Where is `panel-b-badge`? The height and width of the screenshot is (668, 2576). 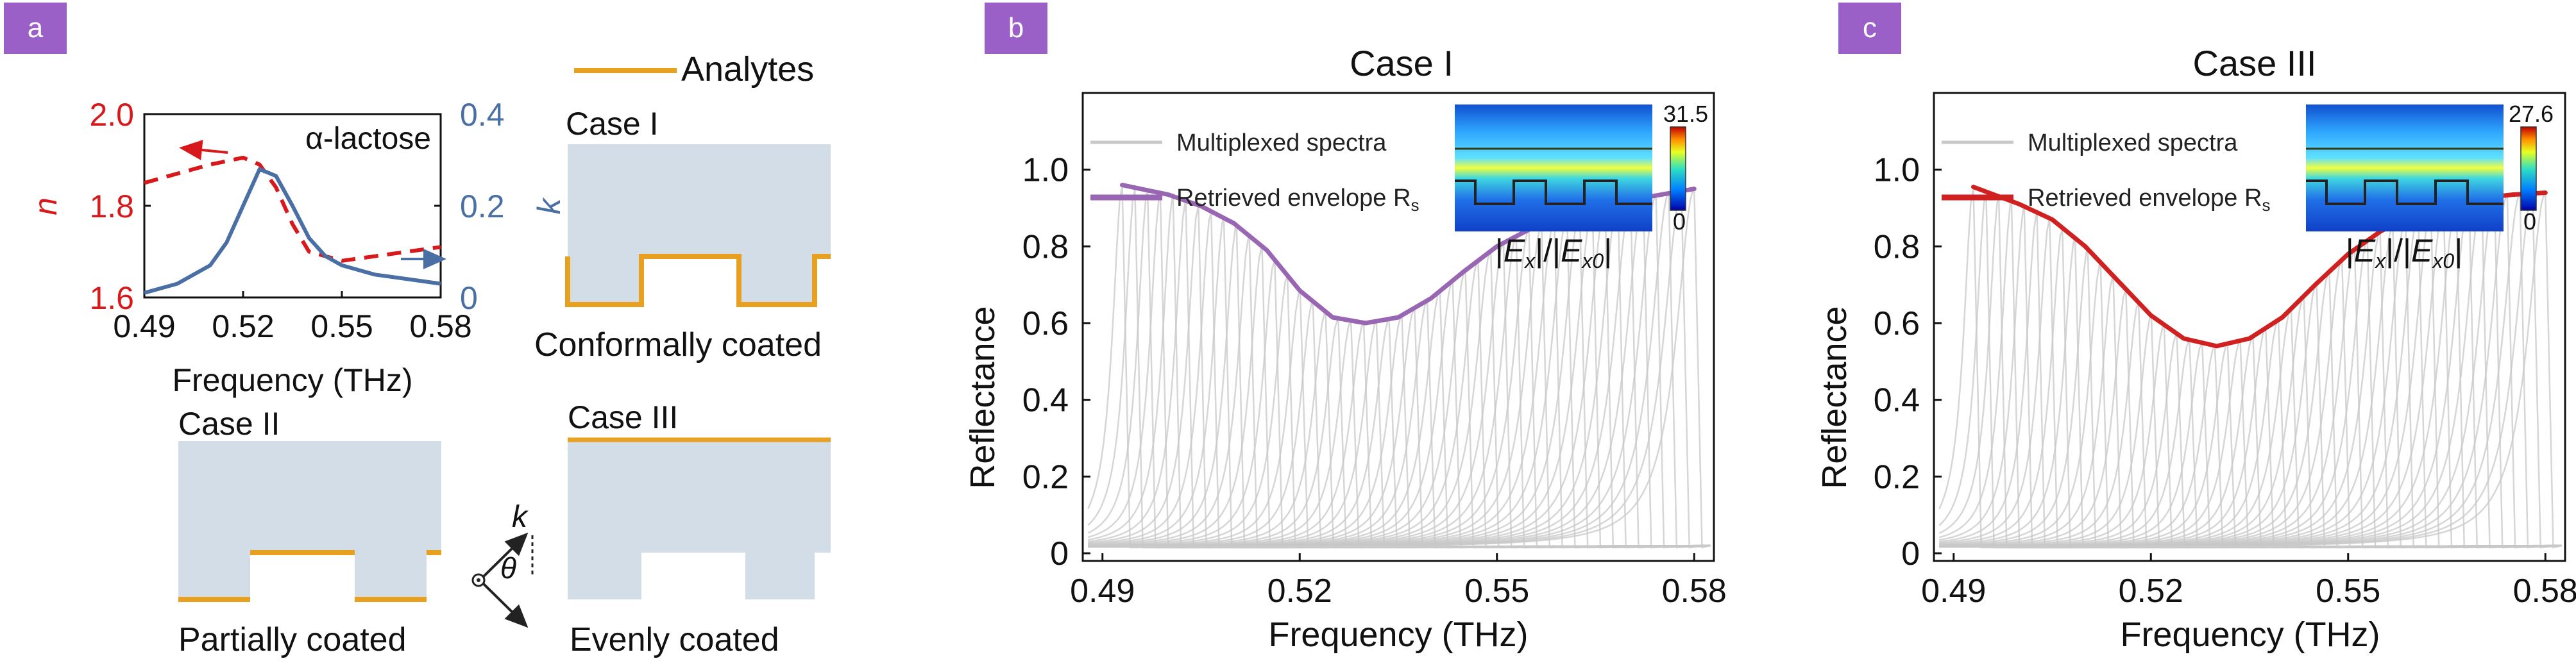 panel-b-badge is located at coordinates (1016, 28).